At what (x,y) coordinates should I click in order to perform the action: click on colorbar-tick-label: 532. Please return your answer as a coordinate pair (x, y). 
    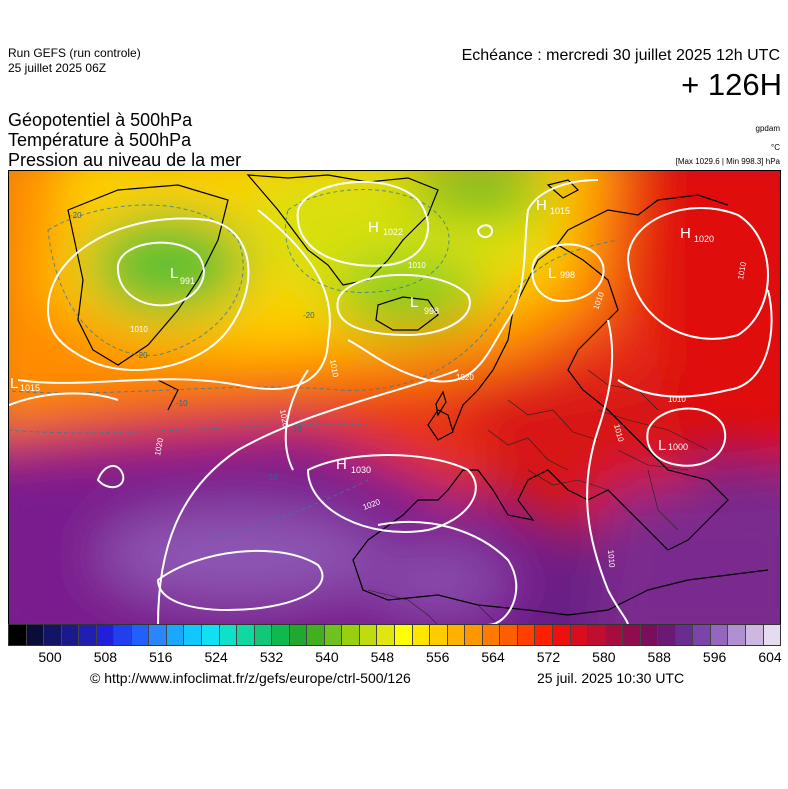
    Looking at the image, I should click on (271, 657).